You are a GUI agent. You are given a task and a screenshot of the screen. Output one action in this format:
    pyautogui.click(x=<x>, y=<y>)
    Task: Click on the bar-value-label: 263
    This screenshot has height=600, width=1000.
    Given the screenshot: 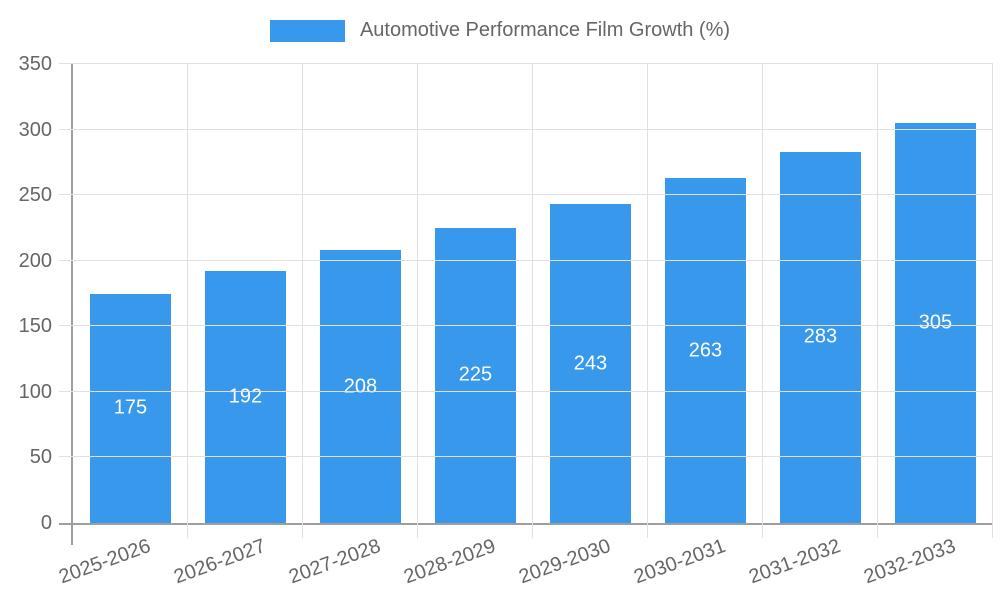 What is the action you would take?
    pyautogui.click(x=705, y=350)
    